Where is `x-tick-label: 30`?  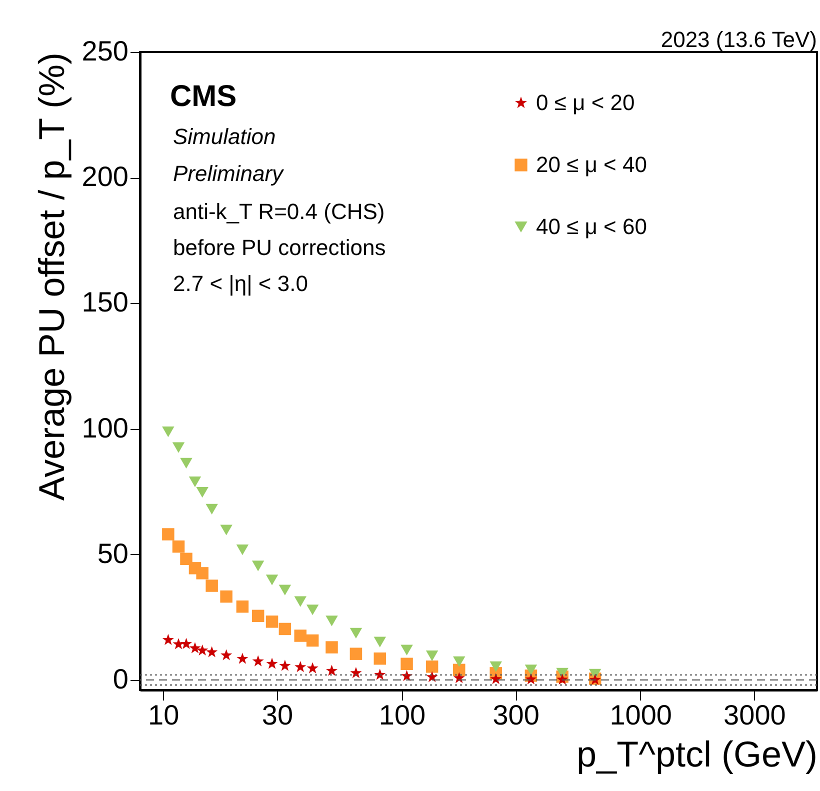
x-tick-label: 30 is located at coordinates (278, 715).